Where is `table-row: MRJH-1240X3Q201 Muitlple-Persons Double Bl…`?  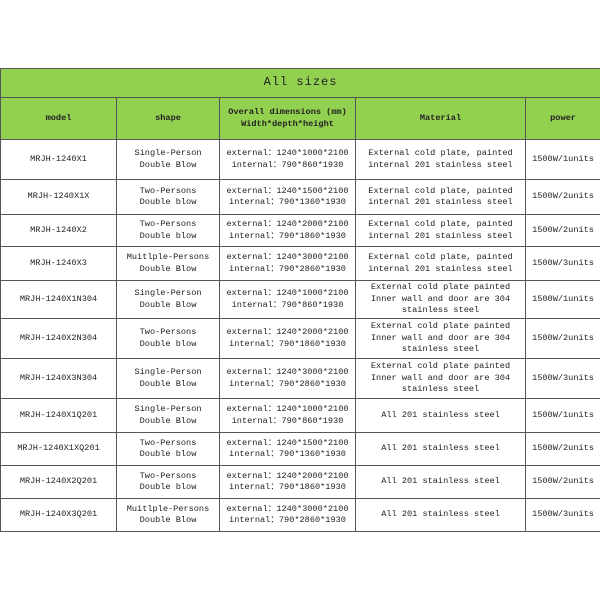 table-row: MRJH-1240X3Q201 Muitlple-Persons Double Bl… is located at coordinates (300, 515).